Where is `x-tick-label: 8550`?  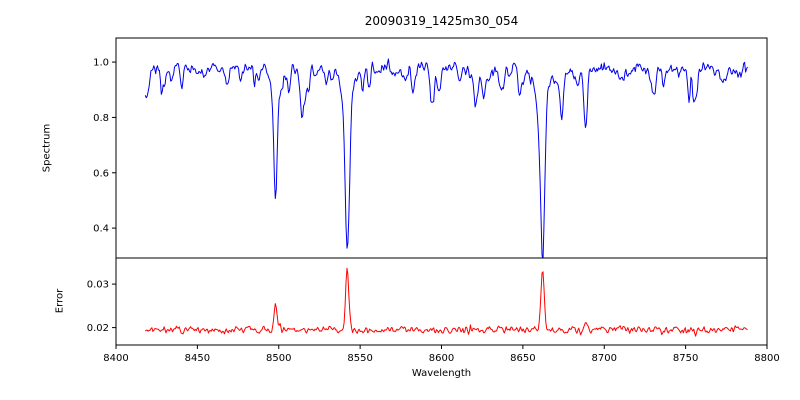 x-tick-label: 8550 is located at coordinates (359, 358).